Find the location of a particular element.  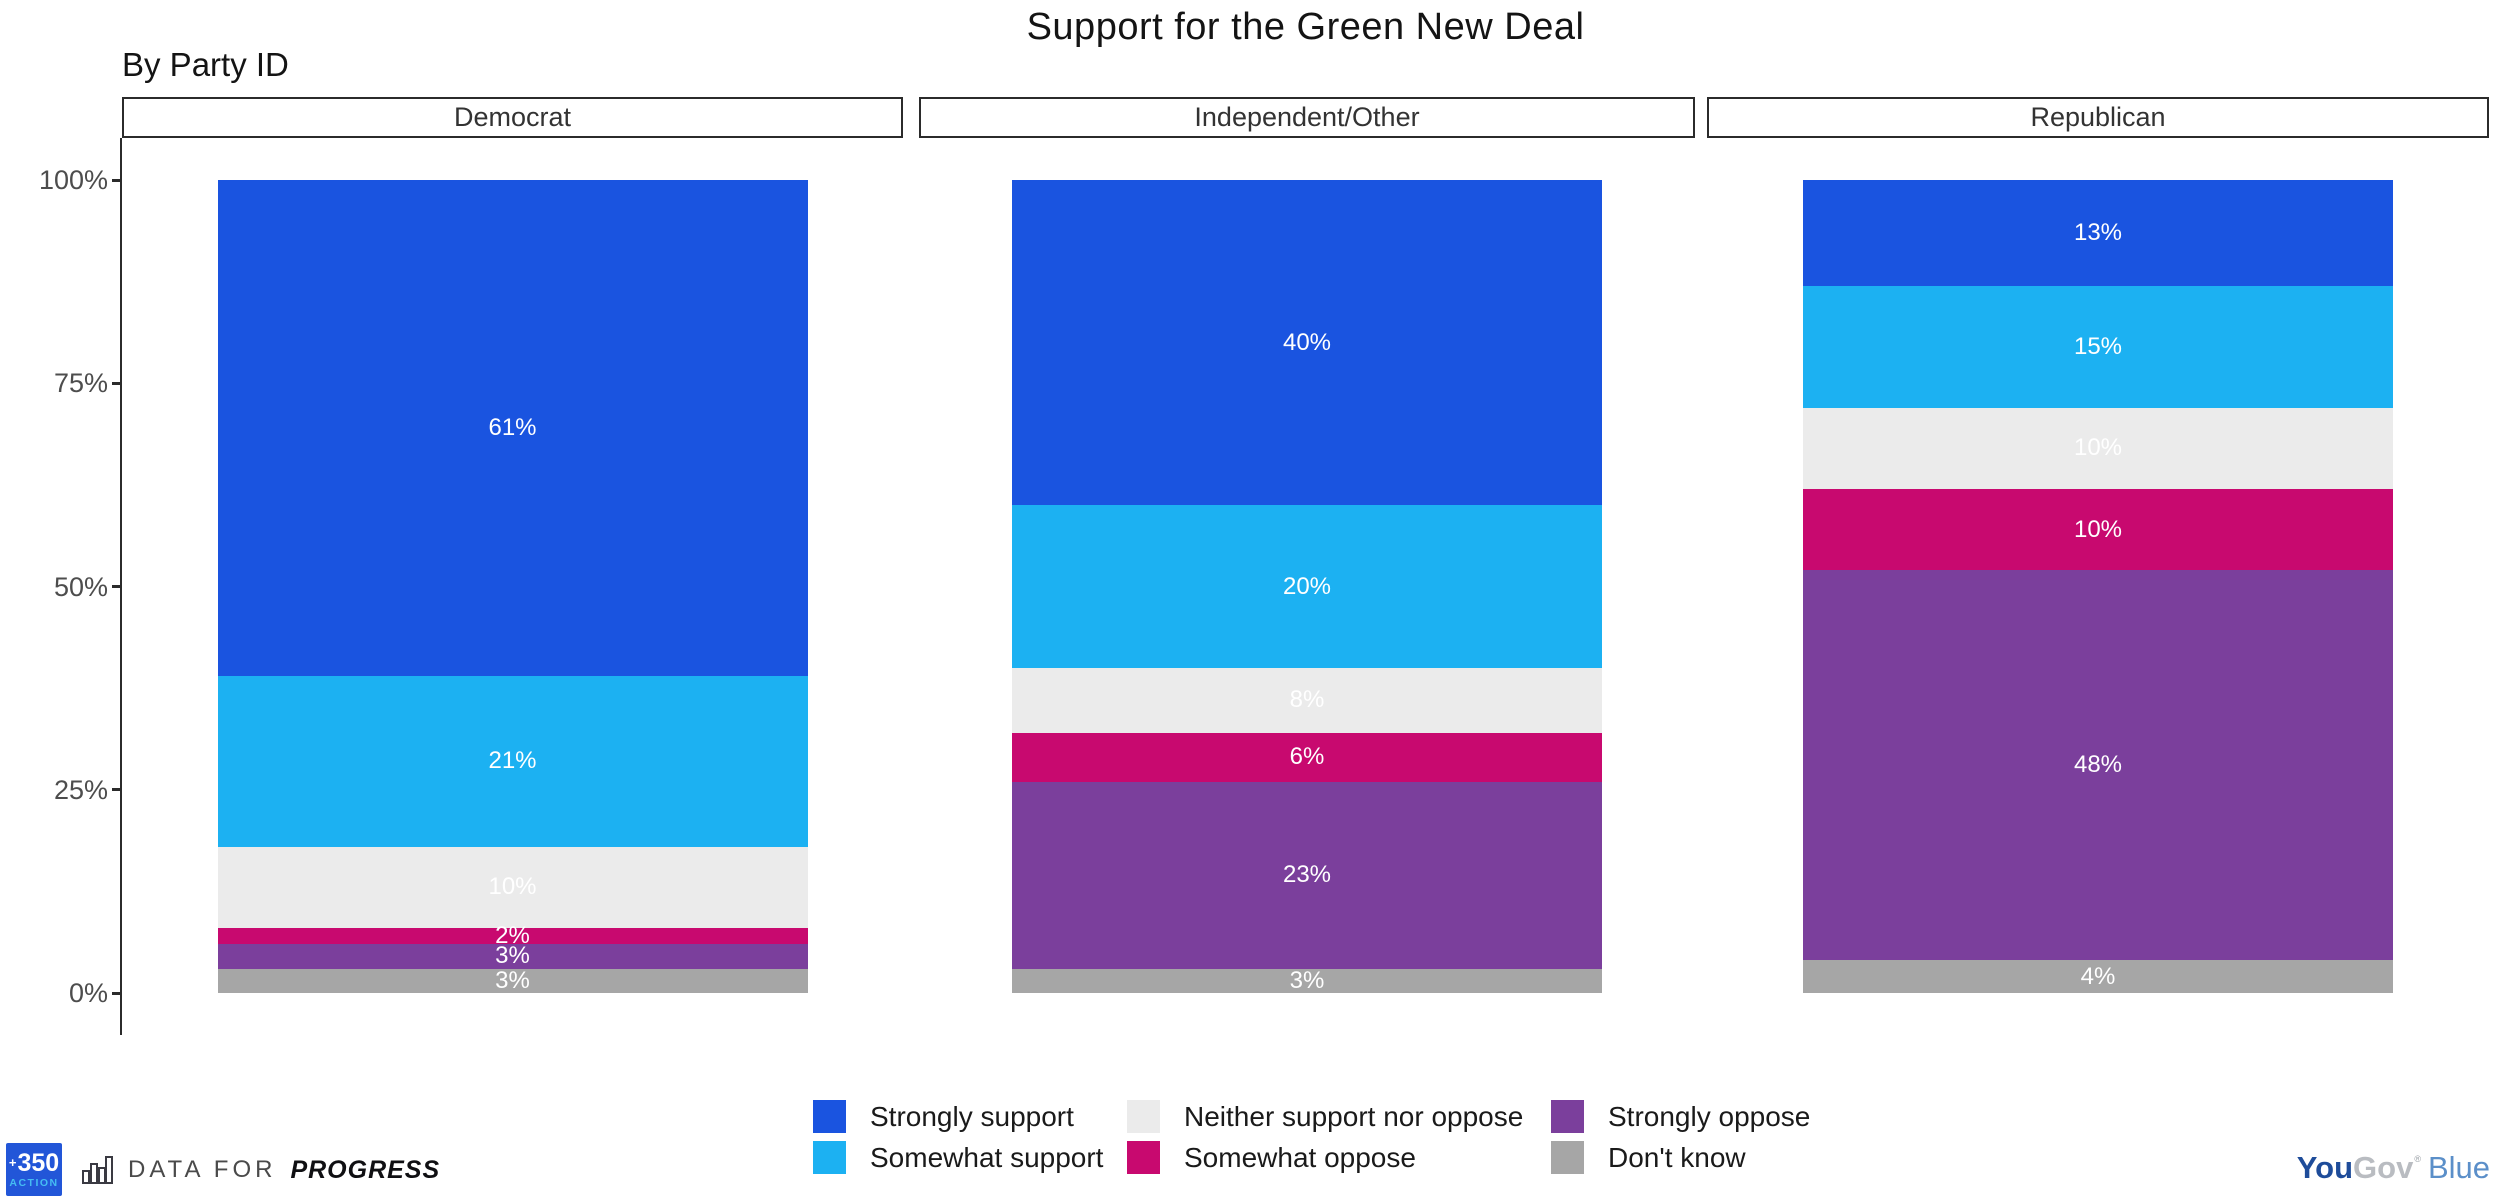

legend-swatch-neither-support-nor-oppose is located at coordinates (1143, 1116).